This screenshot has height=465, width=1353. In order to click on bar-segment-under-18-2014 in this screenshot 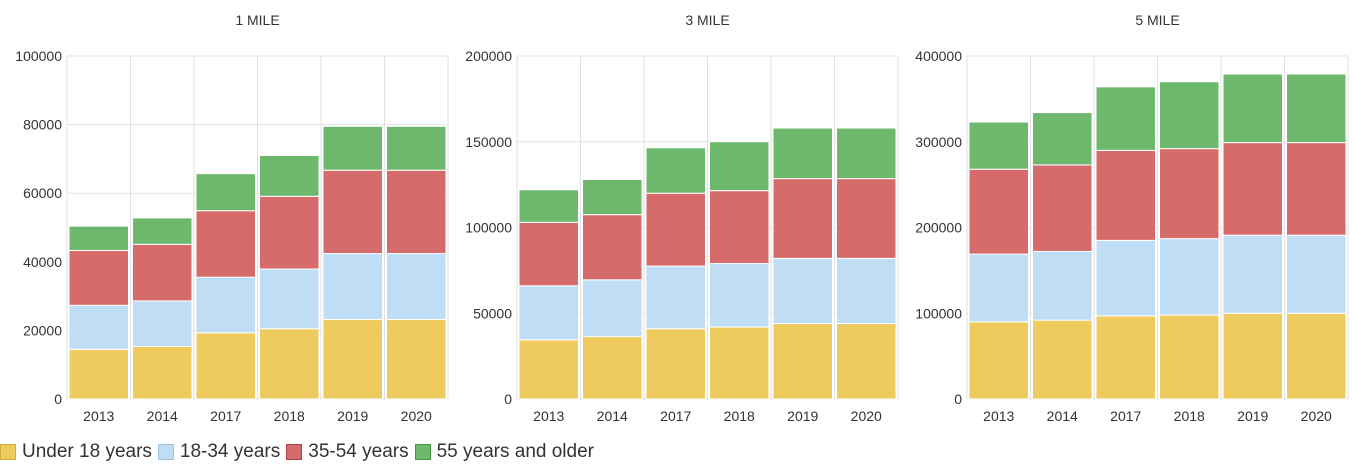, I will do `click(1062, 359)`.